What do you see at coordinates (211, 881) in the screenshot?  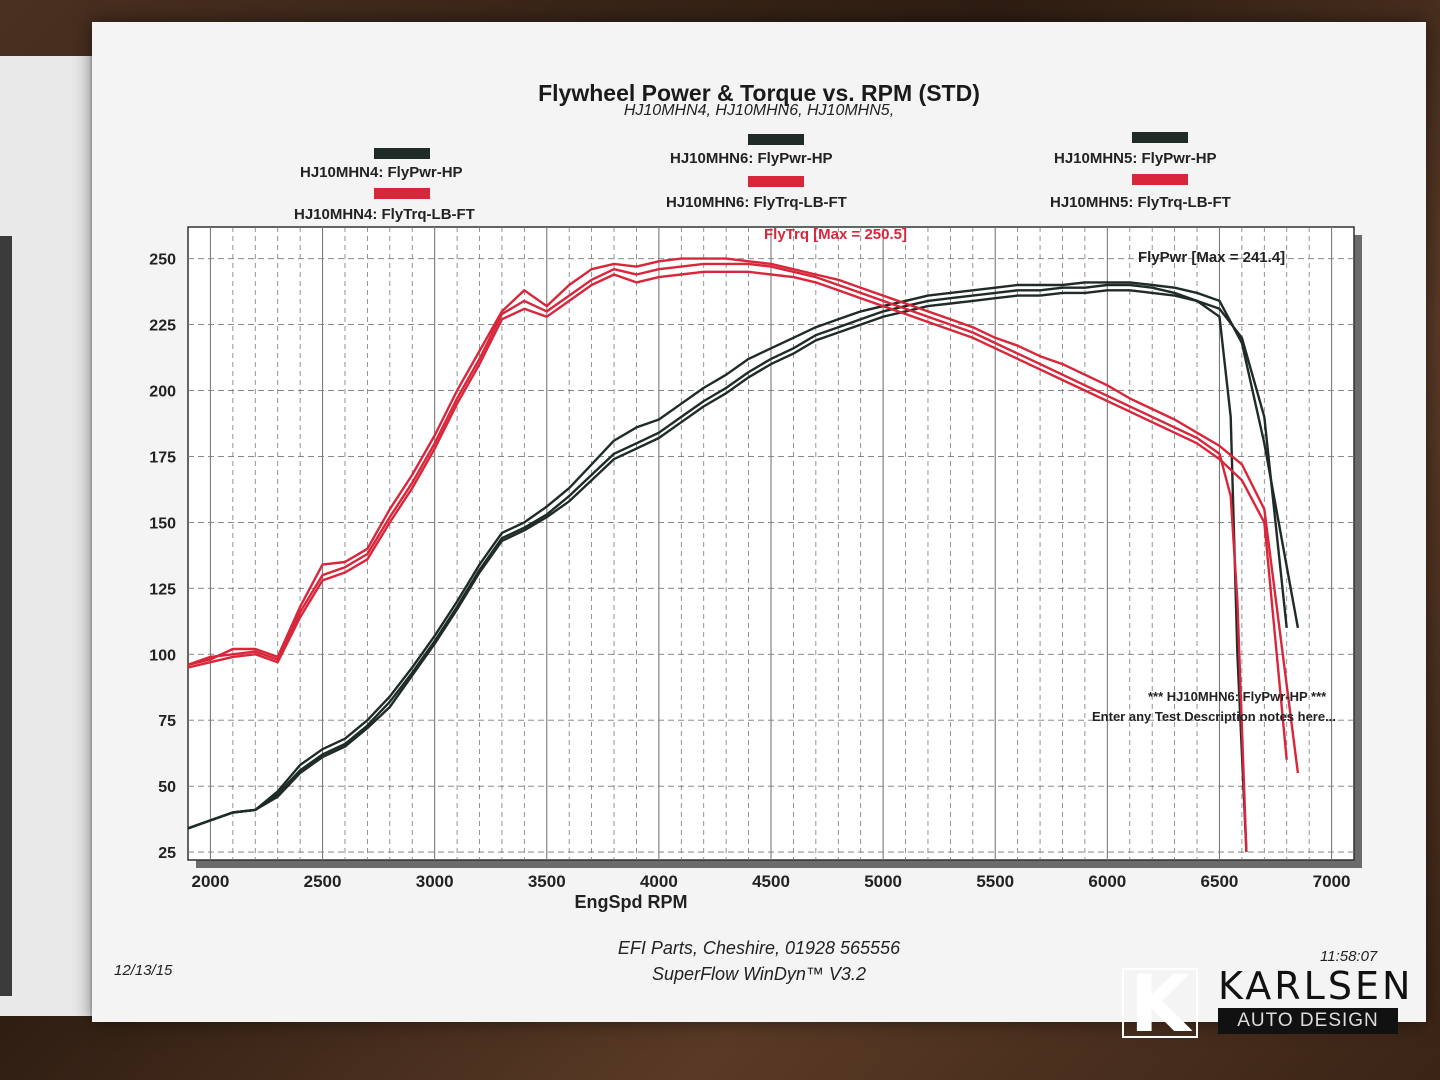 I see `x-tick-label: 2000` at bounding box center [211, 881].